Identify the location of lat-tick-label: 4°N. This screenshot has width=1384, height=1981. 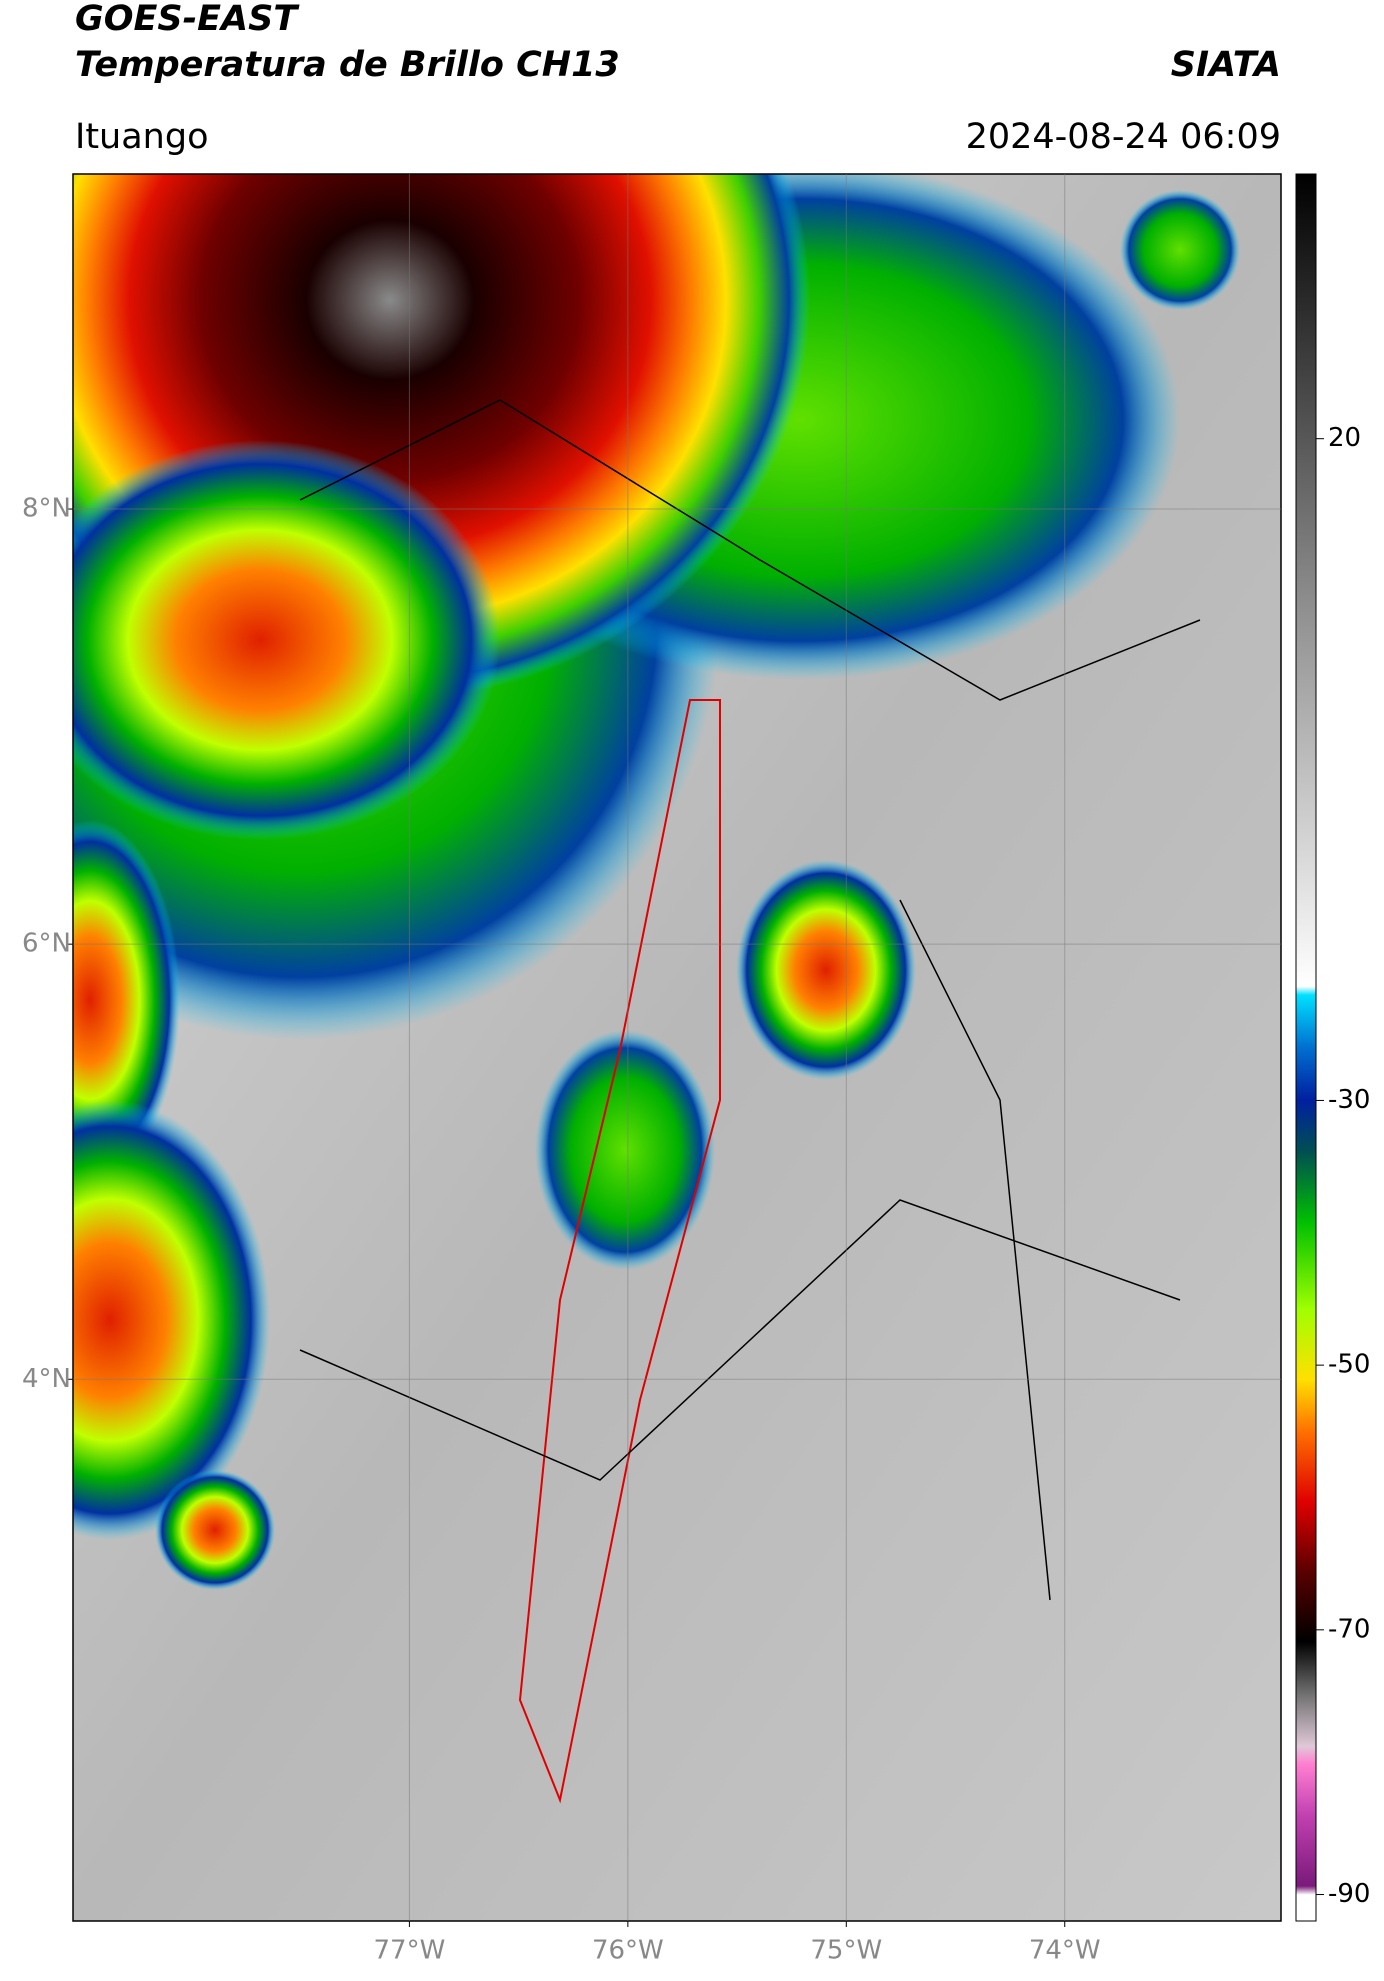
(46, 1379).